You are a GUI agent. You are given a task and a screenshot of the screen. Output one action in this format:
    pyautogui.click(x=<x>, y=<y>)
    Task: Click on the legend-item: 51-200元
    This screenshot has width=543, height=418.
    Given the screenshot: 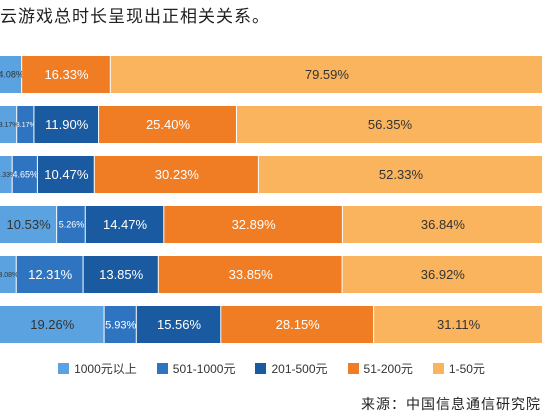 What is the action you would take?
    pyautogui.click(x=380, y=368)
    